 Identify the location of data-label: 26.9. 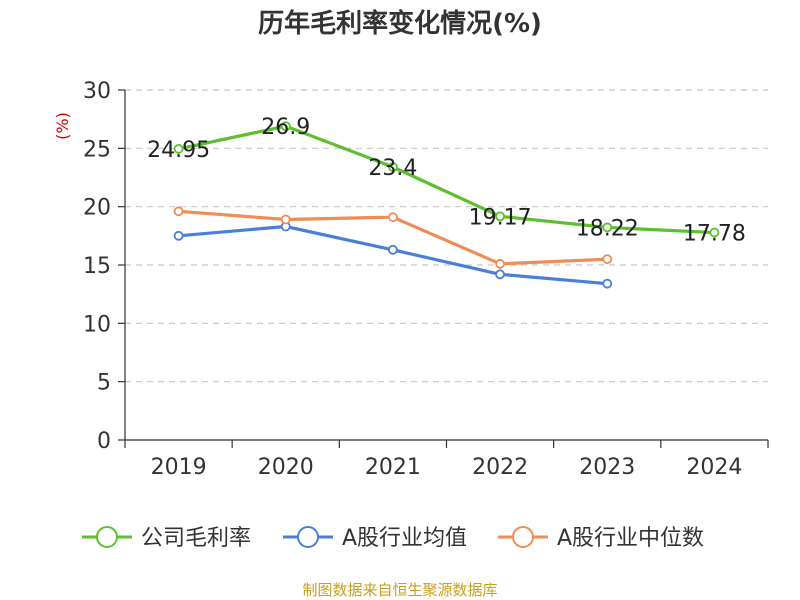
(285, 127).